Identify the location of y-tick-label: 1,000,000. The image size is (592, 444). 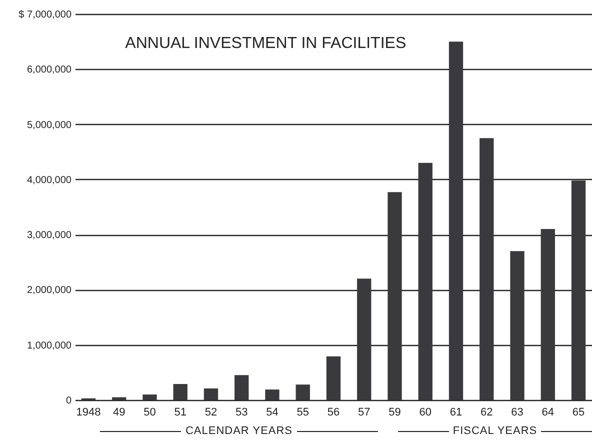
(49, 346).